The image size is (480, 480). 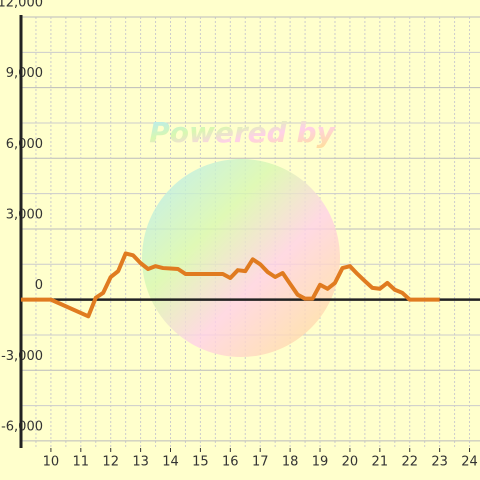 What do you see at coordinates (350, 462) in the screenshot?
I see `x-tick-label: 20` at bounding box center [350, 462].